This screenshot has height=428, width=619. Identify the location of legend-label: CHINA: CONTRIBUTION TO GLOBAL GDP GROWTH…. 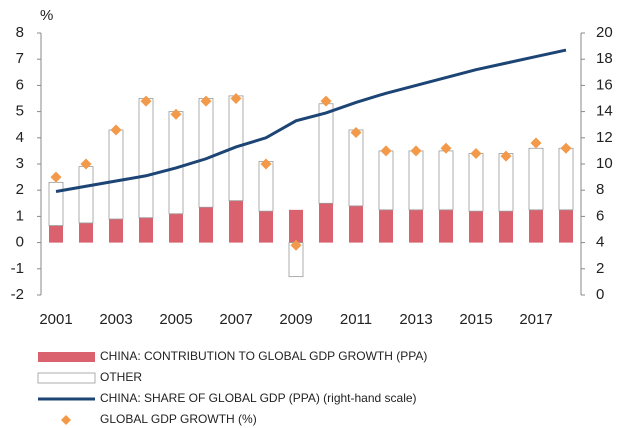
(263, 356).